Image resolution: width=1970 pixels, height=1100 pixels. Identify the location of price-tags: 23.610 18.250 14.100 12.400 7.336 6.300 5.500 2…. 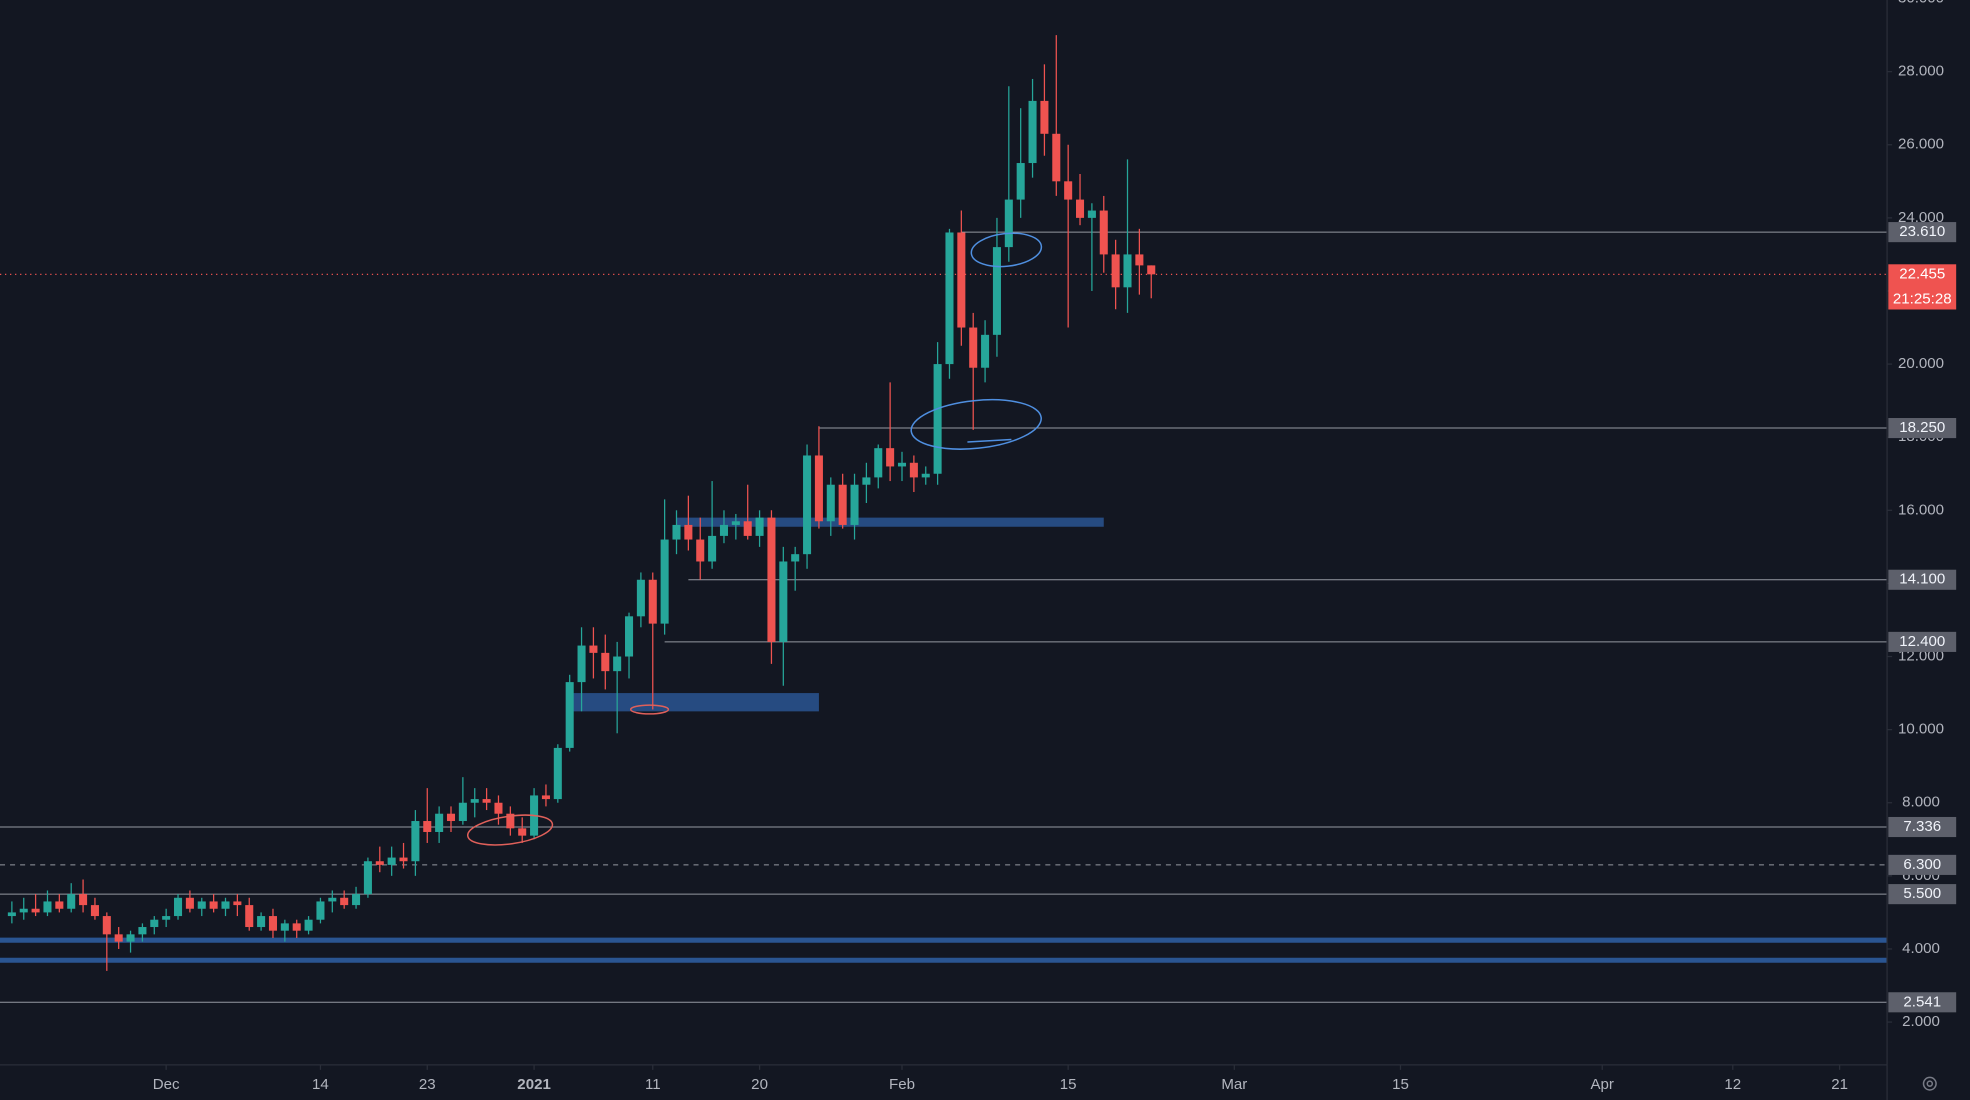
(1922, 617).